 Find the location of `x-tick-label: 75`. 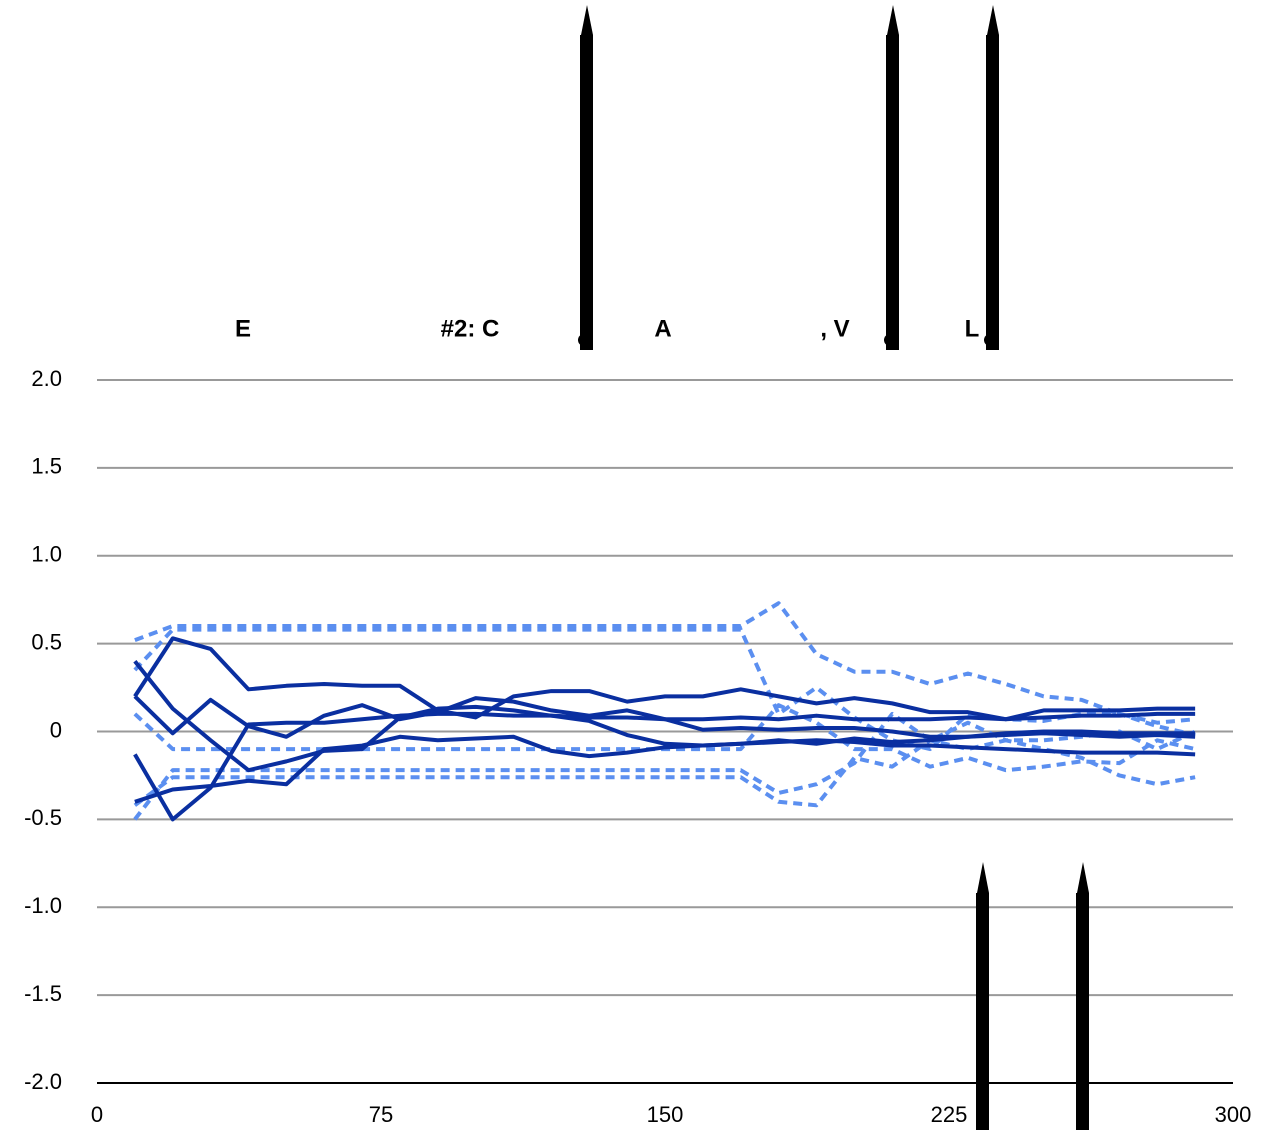

x-tick-label: 75 is located at coordinates (381, 1114).